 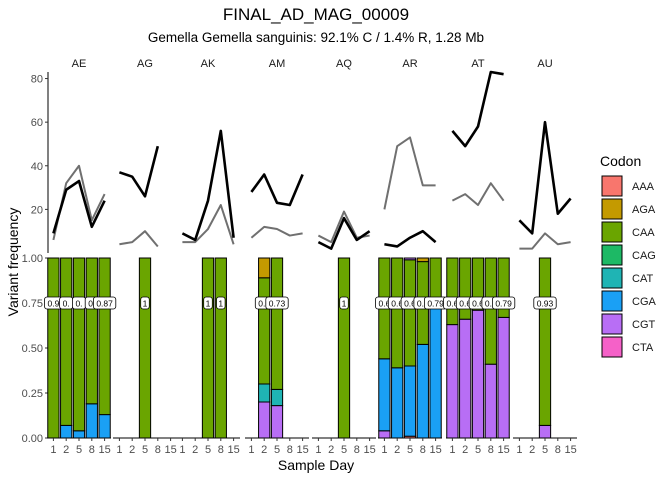 What do you see at coordinates (316, 465) in the screenshot?
I see `x-axis-label: Sample Day` at bounding box center [316, 465].